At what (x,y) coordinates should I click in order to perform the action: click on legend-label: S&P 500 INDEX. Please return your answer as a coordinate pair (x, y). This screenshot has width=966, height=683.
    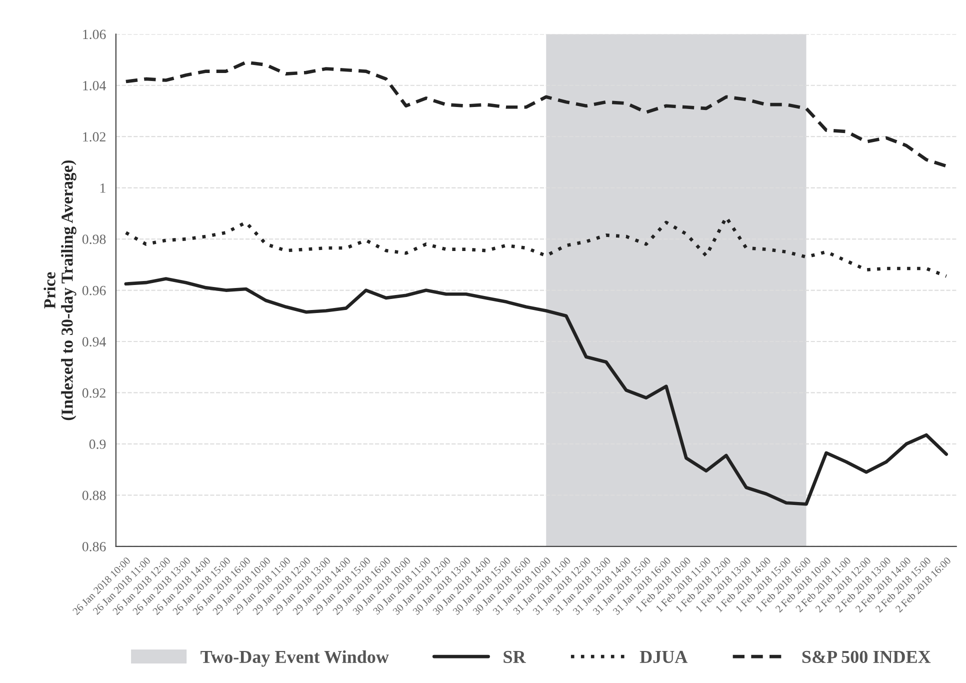
    Looking at the image, I should click on (866, 657).